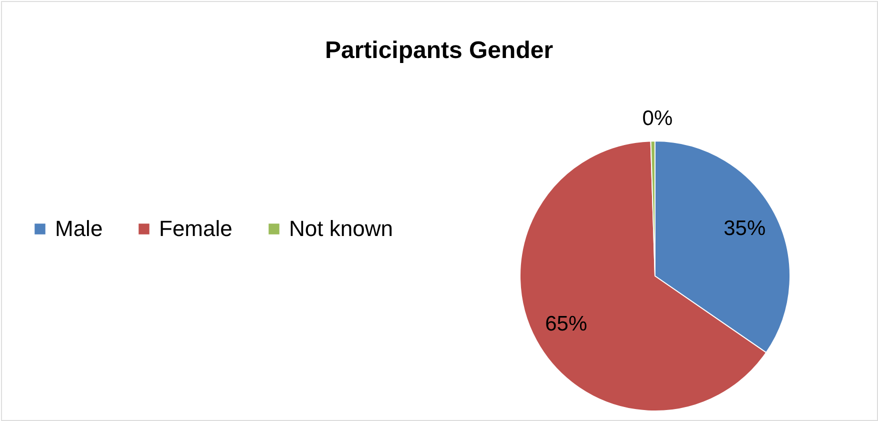 The width and height of the screenshot is (878, 421). I want to click on data-label: 35%, so click(745, 228).